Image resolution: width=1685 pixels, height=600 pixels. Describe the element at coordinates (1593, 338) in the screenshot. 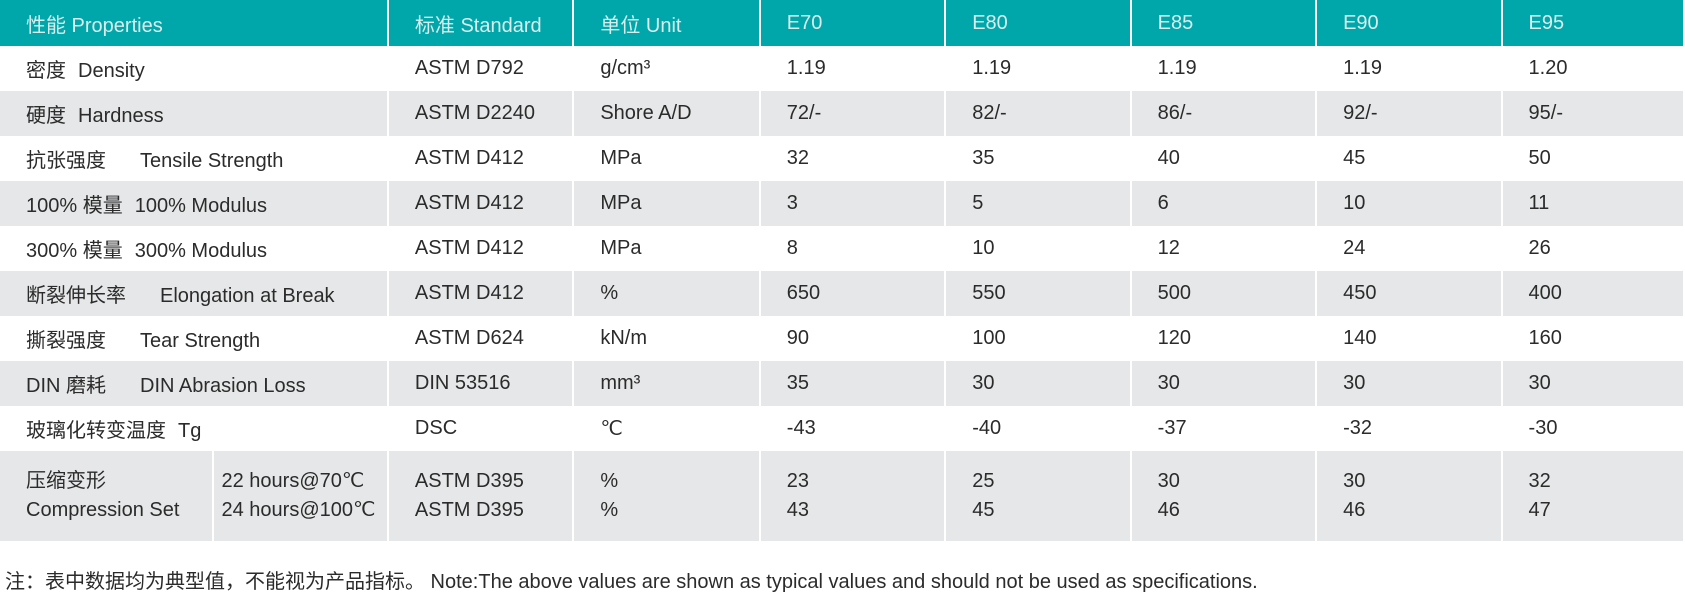

I see `value-cell: 160` at that location.